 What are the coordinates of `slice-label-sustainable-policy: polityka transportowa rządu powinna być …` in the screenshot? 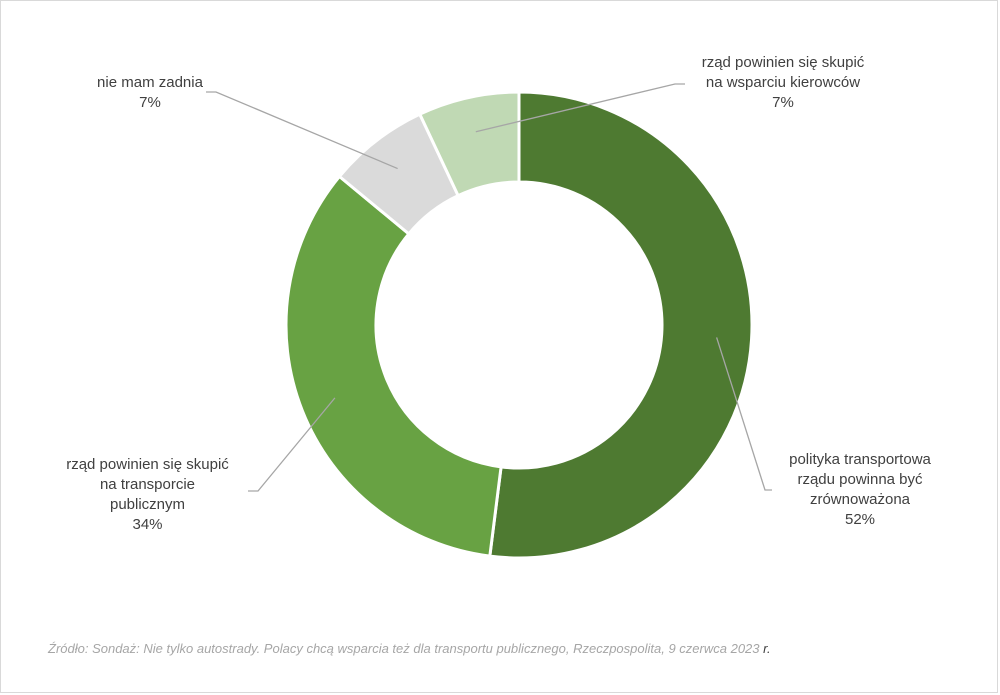 It's located at (860, 490).